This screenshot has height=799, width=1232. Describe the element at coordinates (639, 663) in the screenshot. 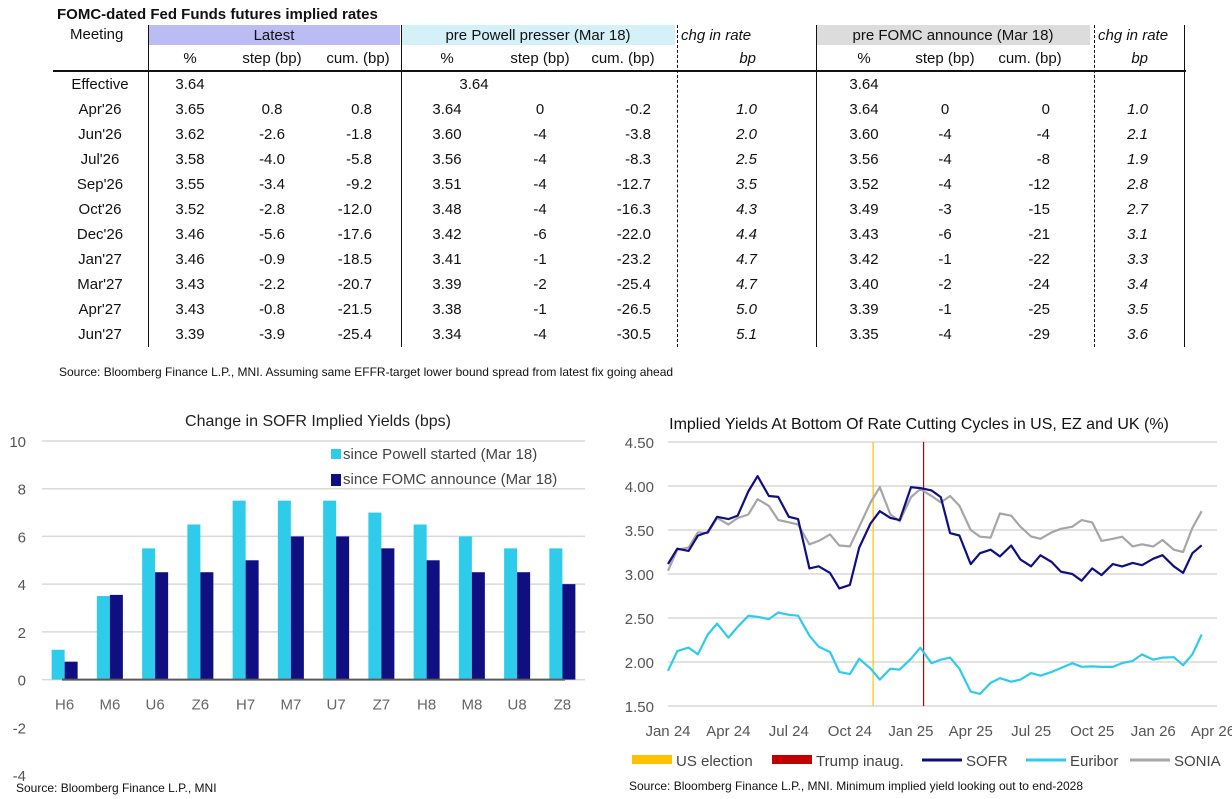

I see `y-tick-label: 2.00` at that location.